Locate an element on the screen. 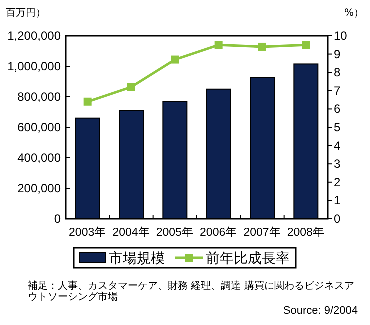  y2-tick-label: 3 is located at coordinates (337, 164).